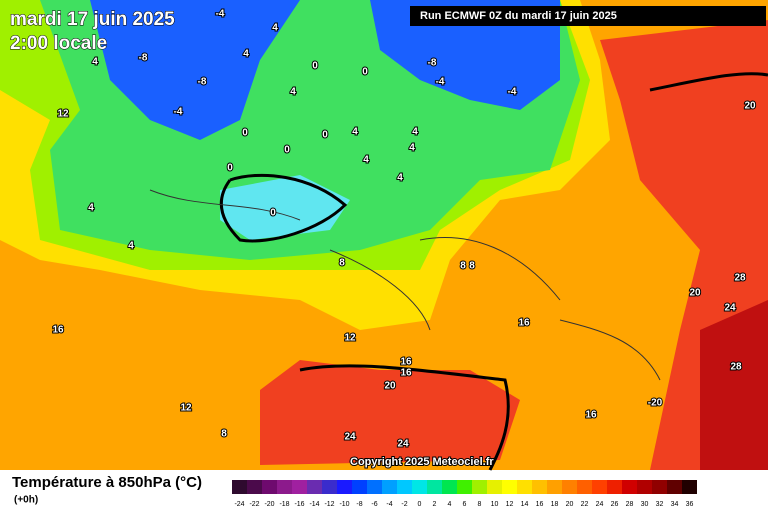 The width and height of the screenshot is (768, 512). Describe the element at coordinates (269, 504) in the screenshot. I see `scale-label: -20` at that location.